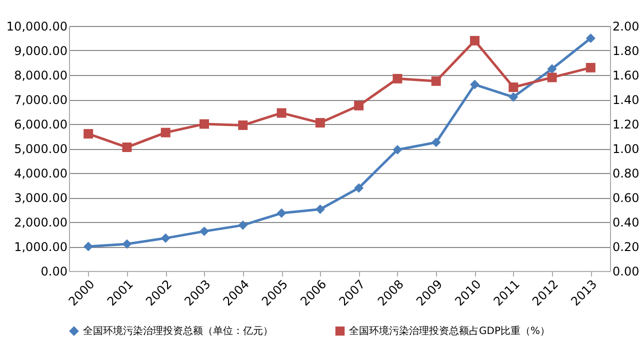 The height and width of the screenshot is (343, 644). I want to click on y-tick-label: 8,000.00, so click(41, 75).